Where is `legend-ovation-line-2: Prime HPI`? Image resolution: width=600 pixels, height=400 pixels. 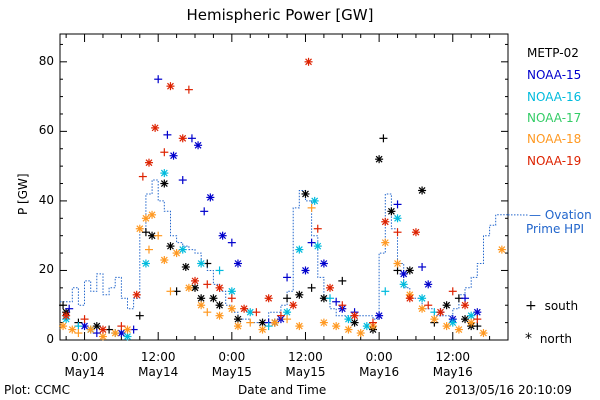 legend-ovation-line-2: Prime HPI is located at coordinates (555, 229).